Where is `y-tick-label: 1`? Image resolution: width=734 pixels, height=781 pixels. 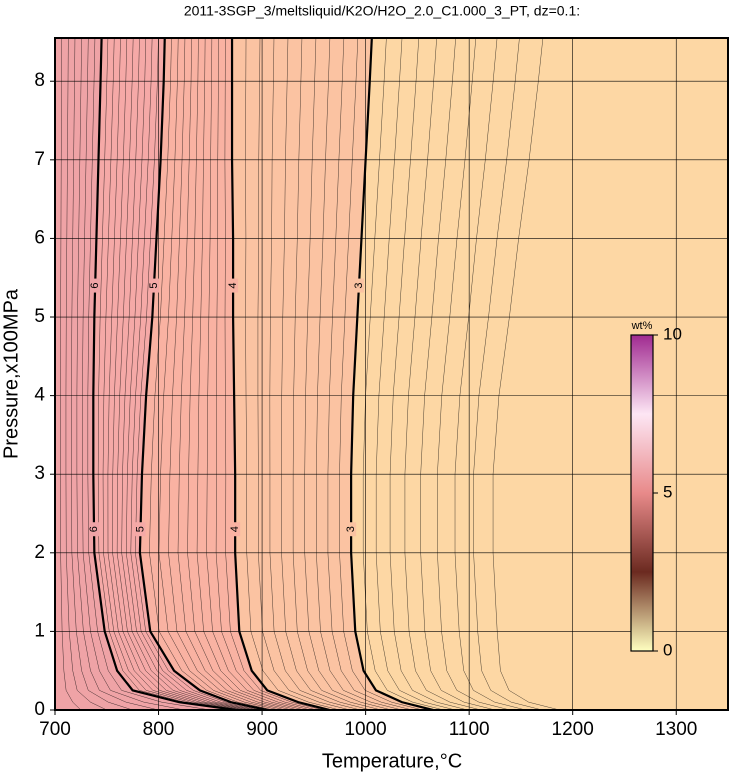
y-tick-label: 1 is located at coordinates (39, 630).